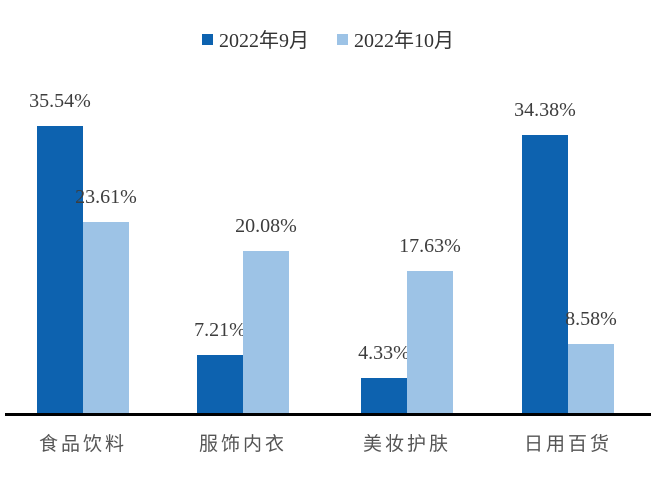  Describe the element at coordinates (207, 39) in the screenshot. I see `legend-swatch-sep-icon` at that location.